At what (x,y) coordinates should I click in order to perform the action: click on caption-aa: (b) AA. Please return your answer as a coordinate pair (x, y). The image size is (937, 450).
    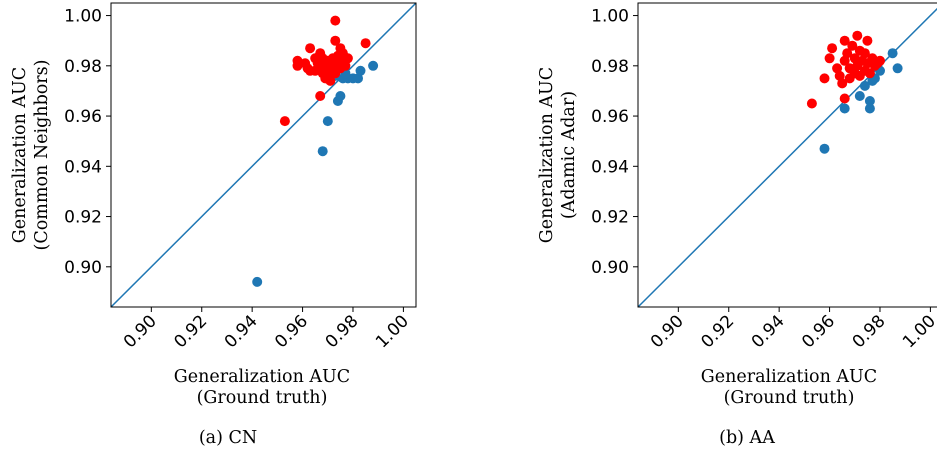
    Looking at the image, I should click on (747, 438).